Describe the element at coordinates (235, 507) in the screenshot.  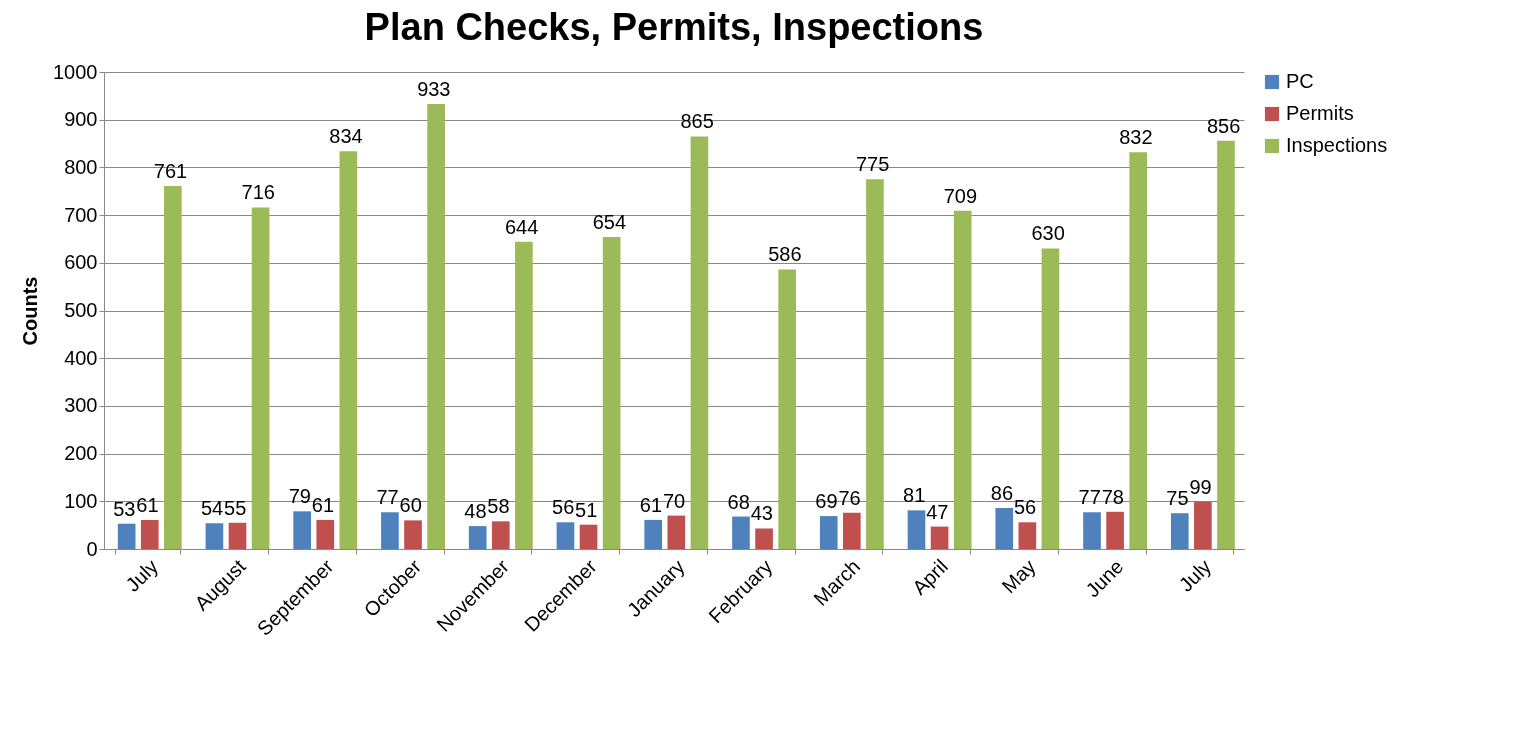
I see `data-label: 55` at that location.